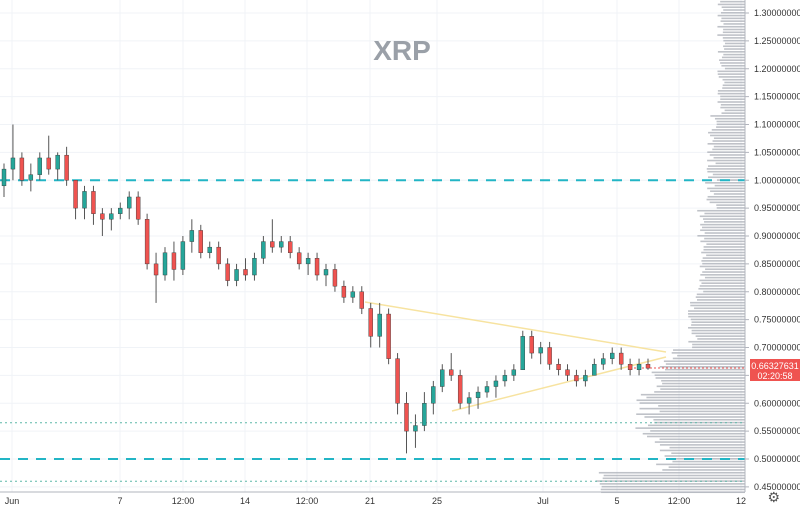 The image size is (800, 510). I want to click on current-price-tag: 0.66327631 02:20:58, so click(775, 370).